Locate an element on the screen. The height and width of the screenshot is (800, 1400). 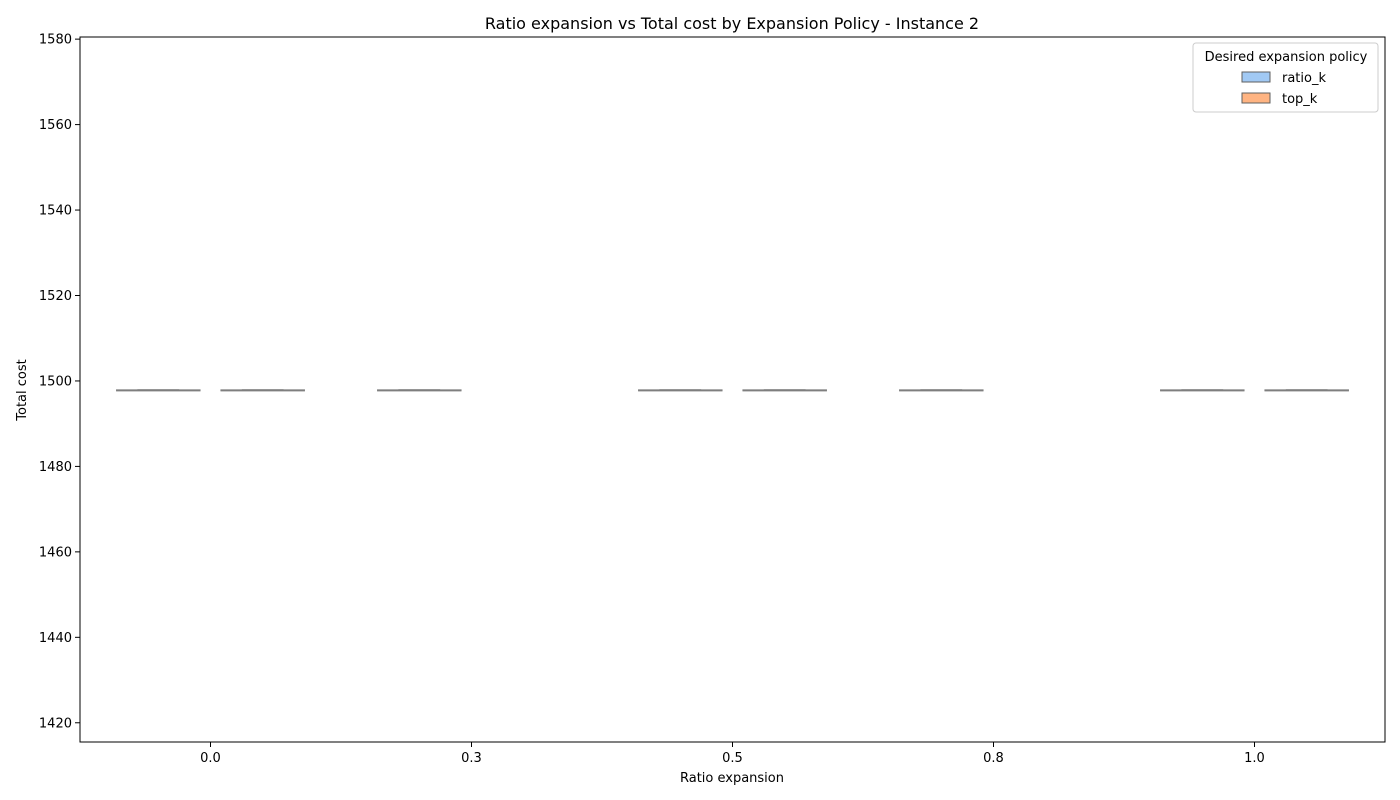
y-tick-label: 1560 is located at coordinates (55, 125).